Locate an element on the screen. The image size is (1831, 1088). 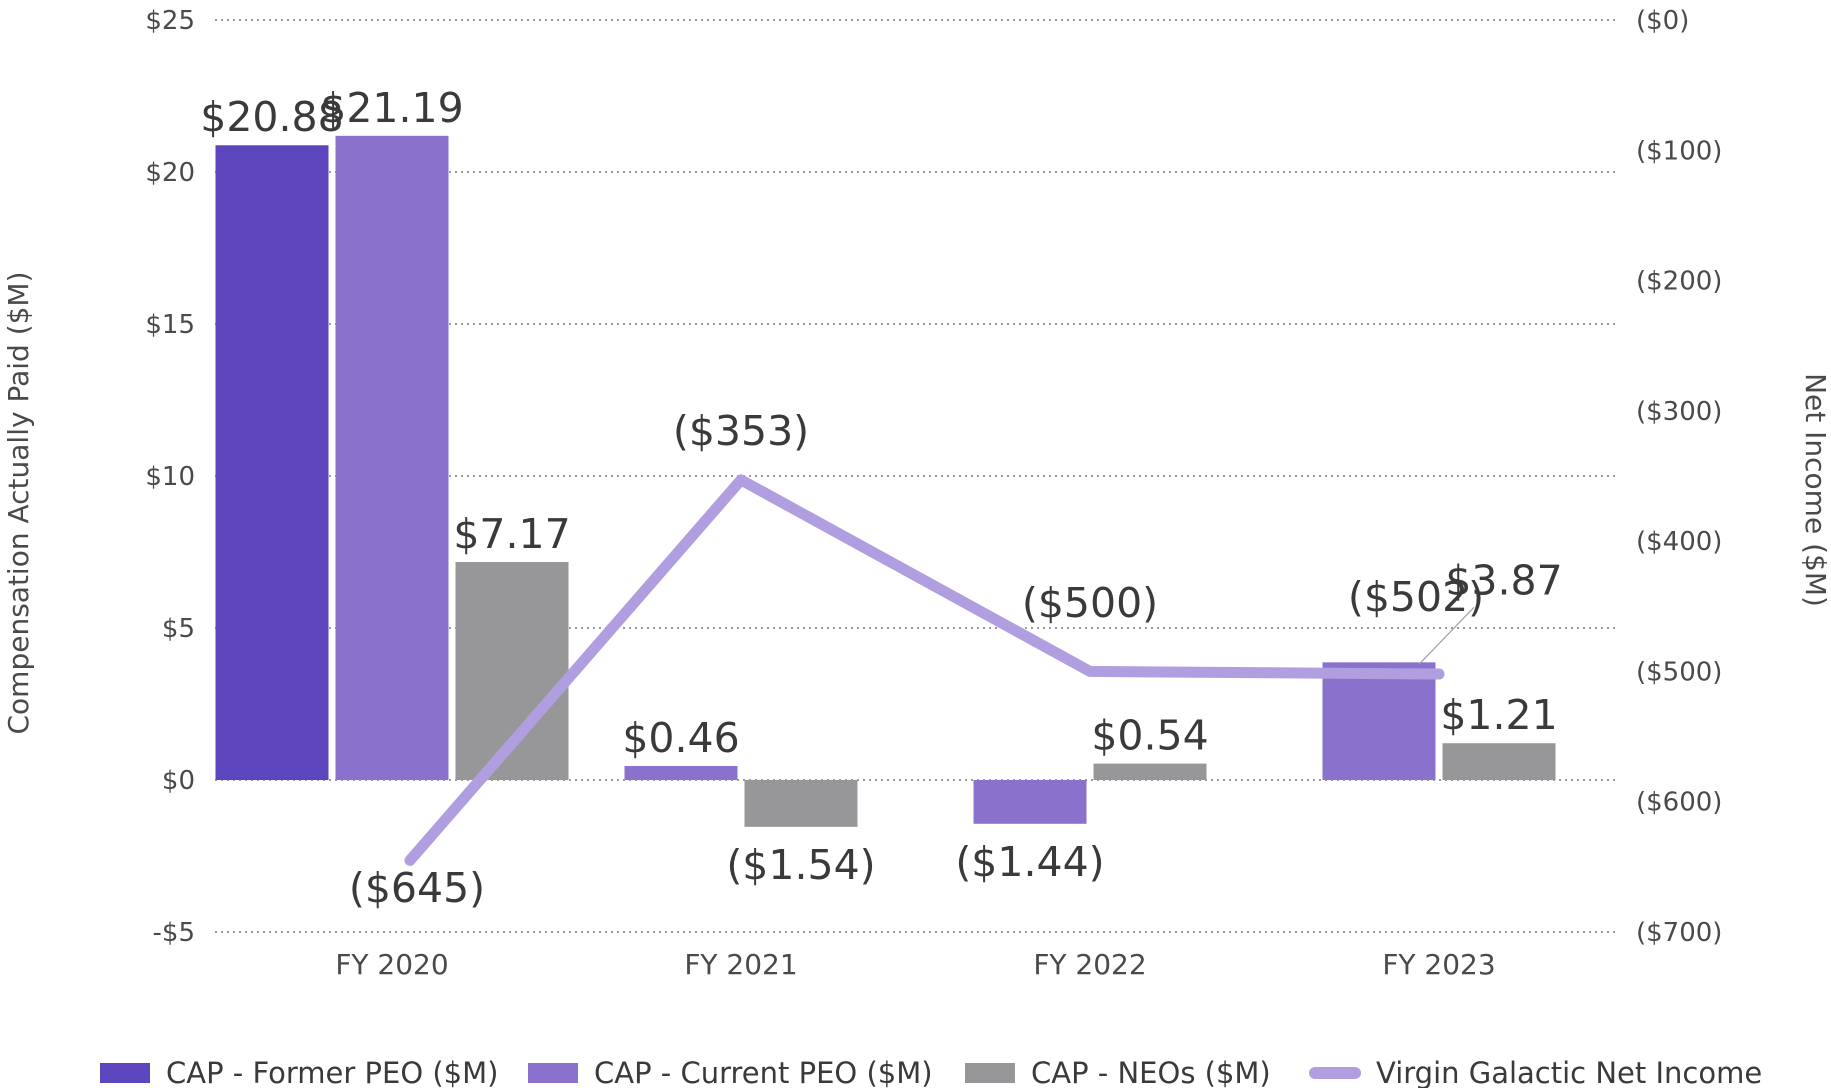
right-tick-label: ($100) is located at coordinates (1679, 151).